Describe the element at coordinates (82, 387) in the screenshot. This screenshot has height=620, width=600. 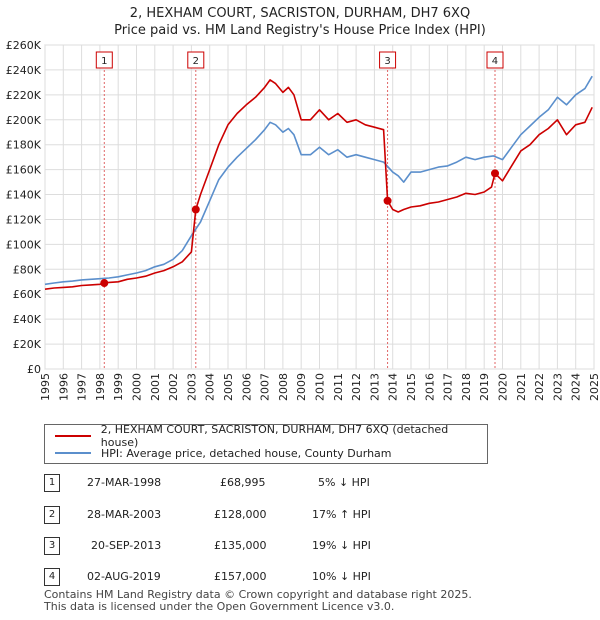
I see `x-tick-label: 1997` at that location.